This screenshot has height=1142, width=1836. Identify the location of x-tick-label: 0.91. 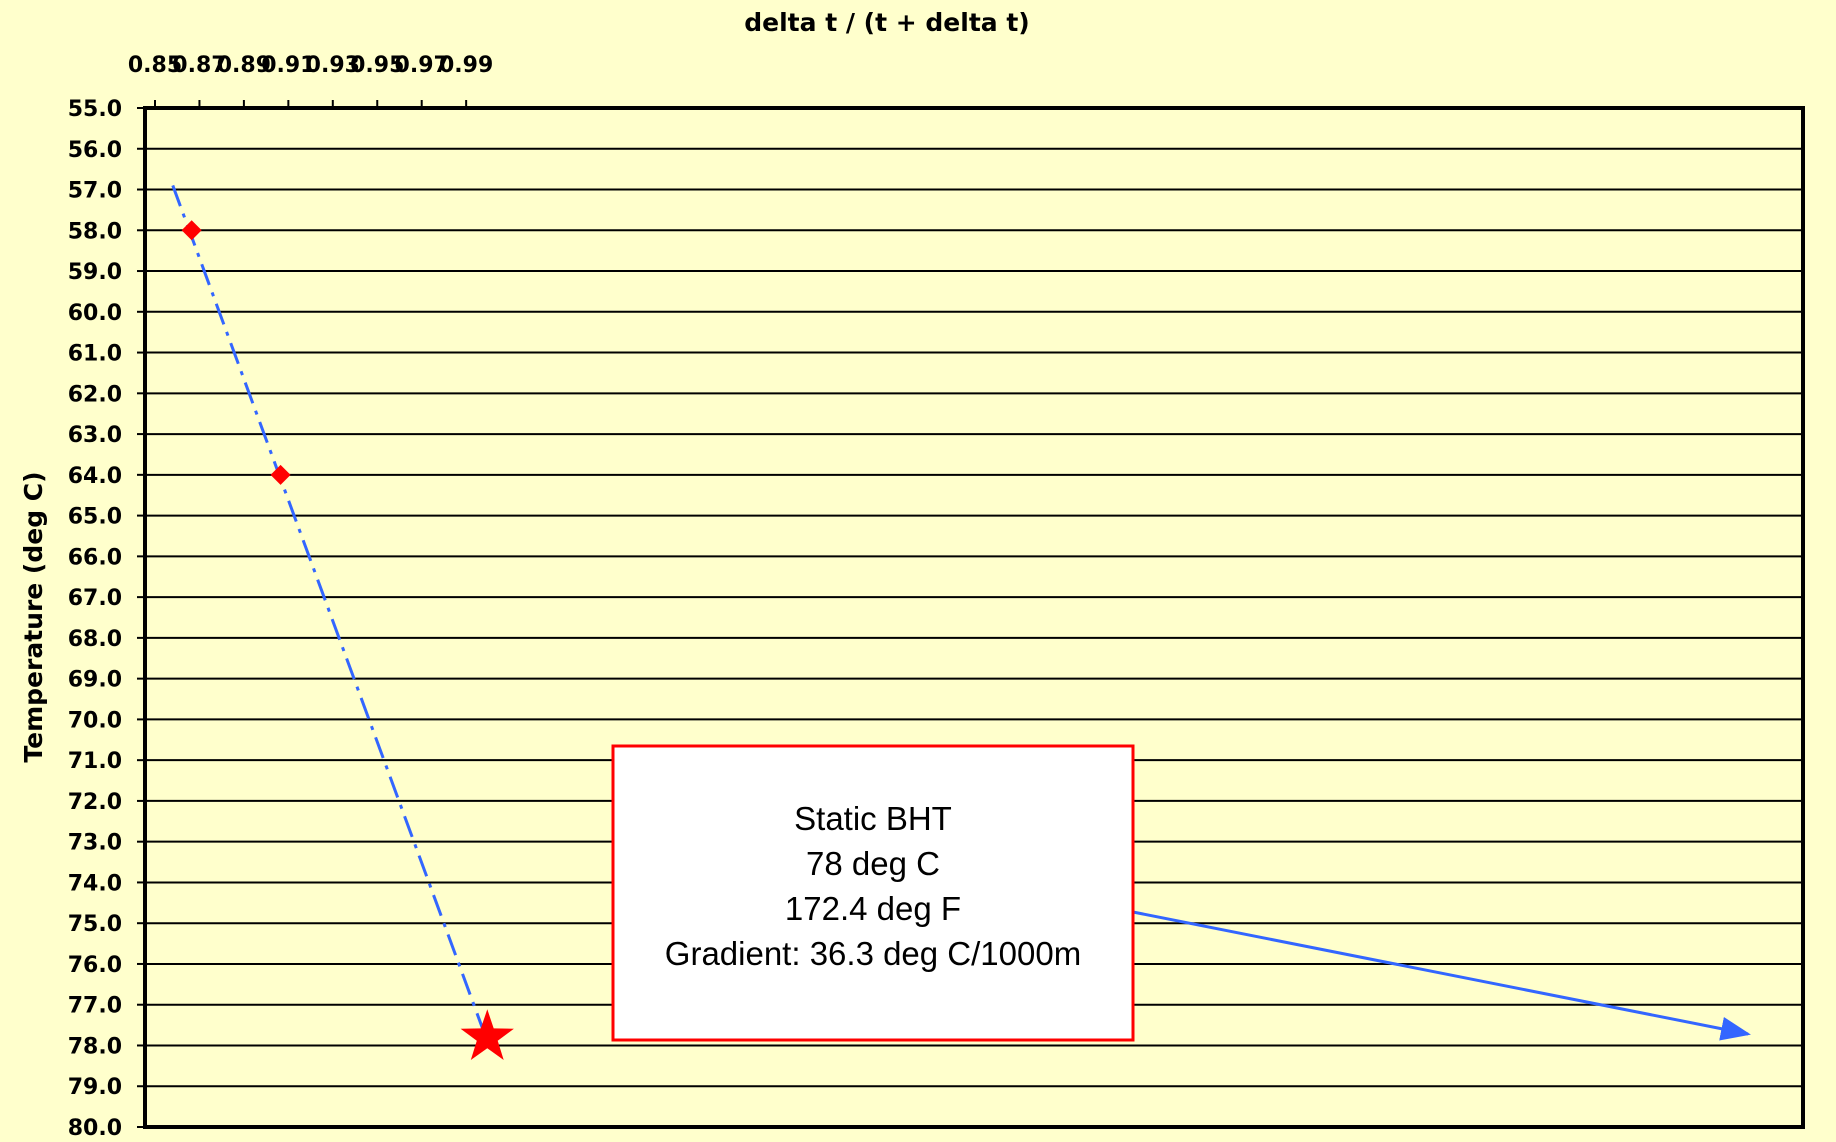
(288, 65).